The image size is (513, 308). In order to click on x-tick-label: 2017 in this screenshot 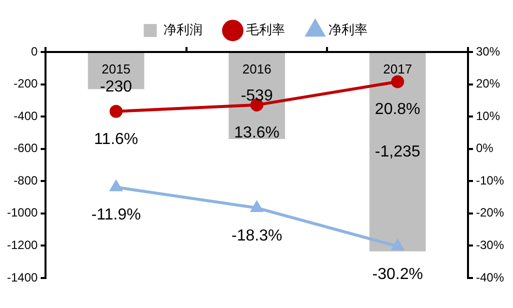, I will do `click(397, 69)`.